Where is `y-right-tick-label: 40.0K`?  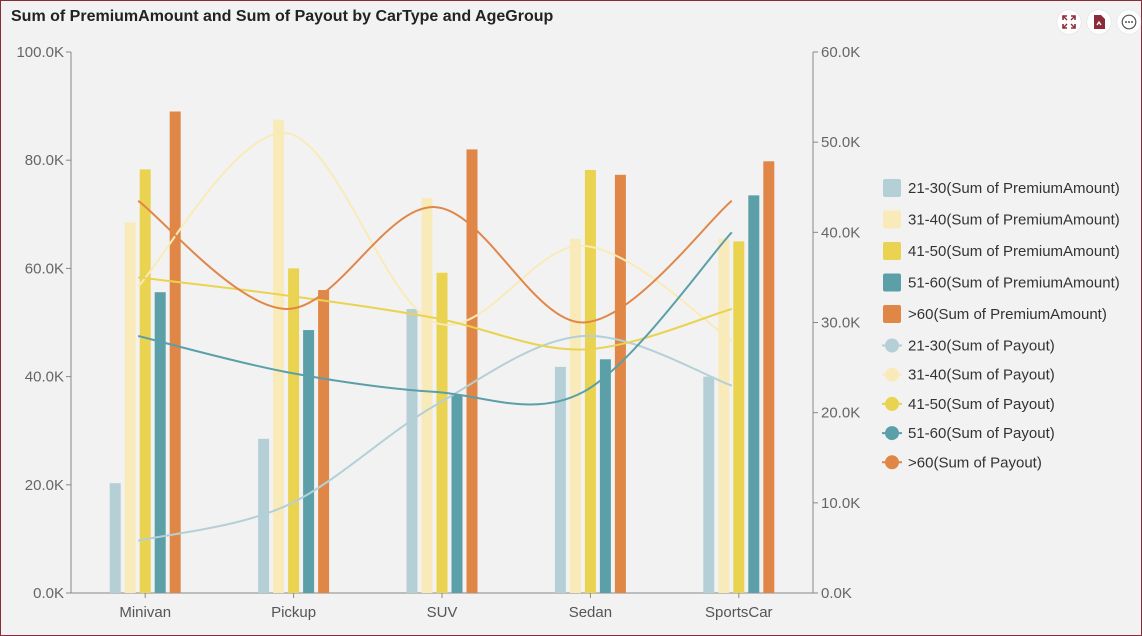 y-right-tick-label: 40.0K is located at coordinates (840, 232).